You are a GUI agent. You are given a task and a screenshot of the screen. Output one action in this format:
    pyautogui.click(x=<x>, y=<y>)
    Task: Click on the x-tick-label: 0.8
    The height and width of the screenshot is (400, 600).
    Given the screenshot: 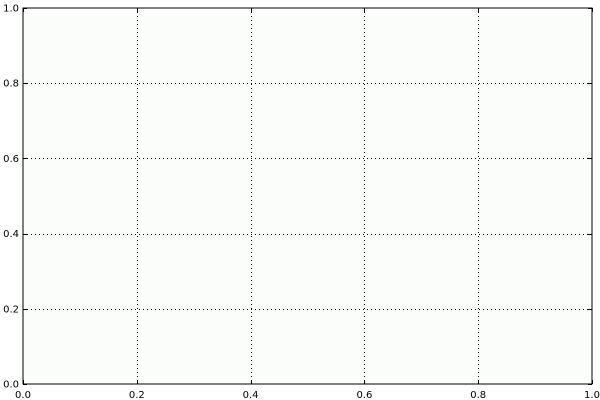 What is the action you would take?
    pyautogui.click(x=478, y=395)
    